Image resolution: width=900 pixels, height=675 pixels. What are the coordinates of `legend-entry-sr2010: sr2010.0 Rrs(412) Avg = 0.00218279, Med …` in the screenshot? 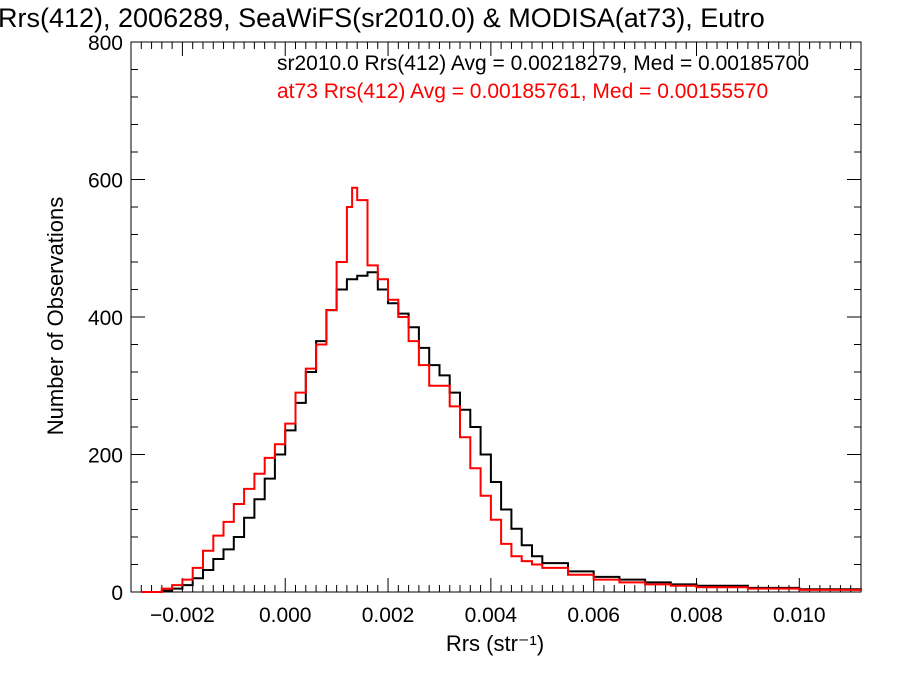 It's located at (543, 63).